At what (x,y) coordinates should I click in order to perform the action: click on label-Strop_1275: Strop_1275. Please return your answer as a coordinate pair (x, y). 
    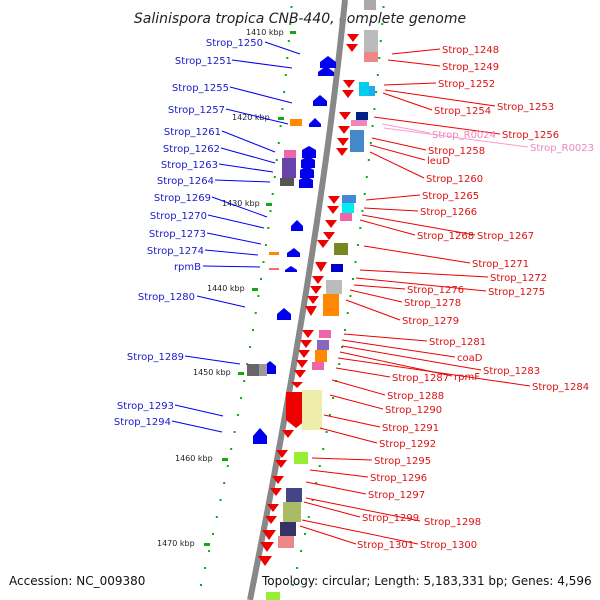
    Looking at the image, I should click on (516, 292).